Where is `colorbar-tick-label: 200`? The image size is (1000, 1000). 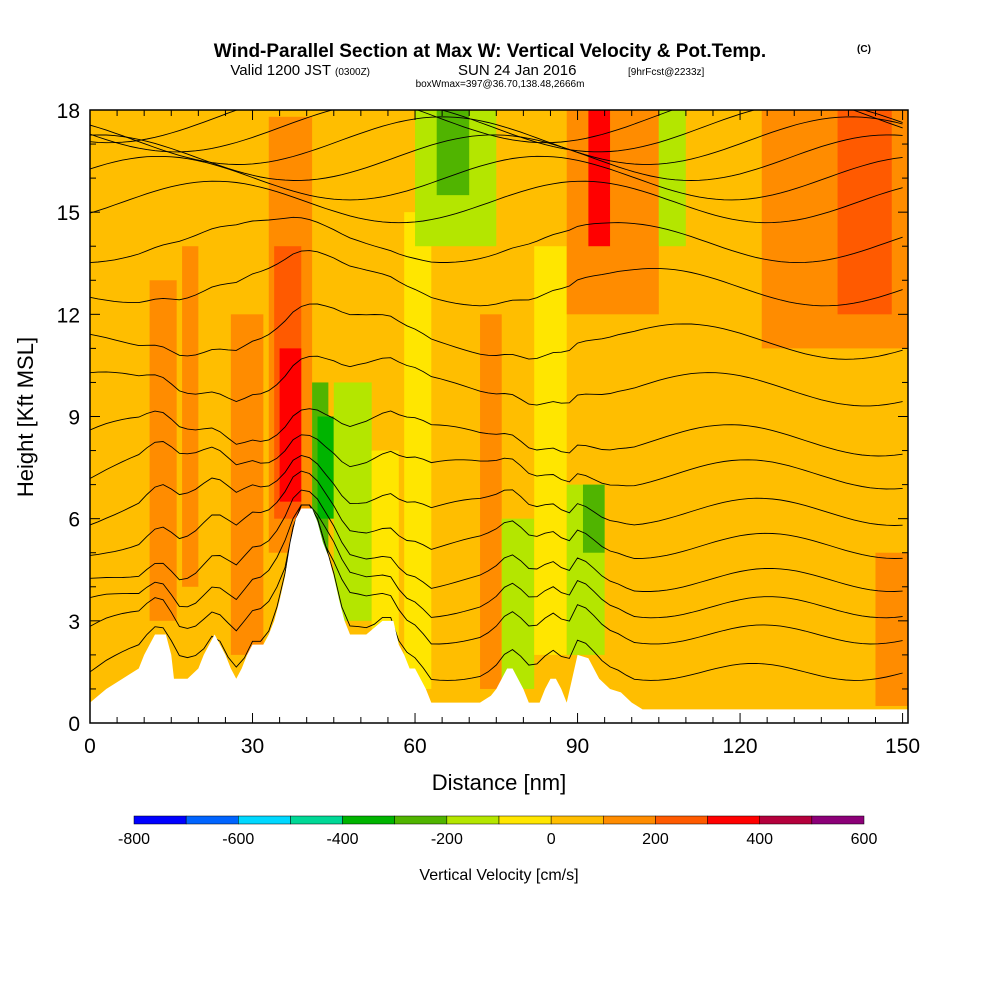
colorbar-tick-label: 200 is located at coordinates (655, 839).